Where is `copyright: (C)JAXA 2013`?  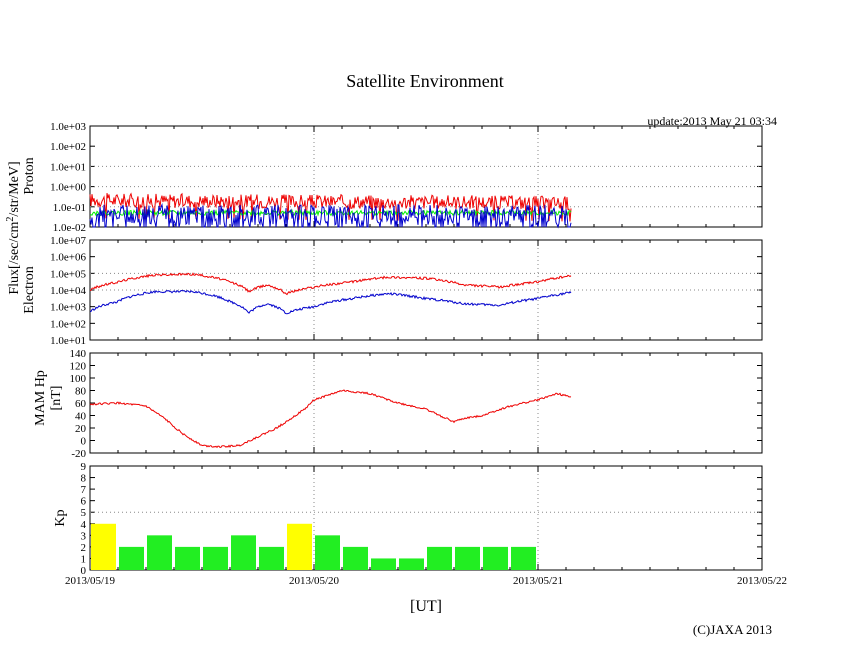
copyright: (C)JAXA 2013 is located at coordinates (732, 629).